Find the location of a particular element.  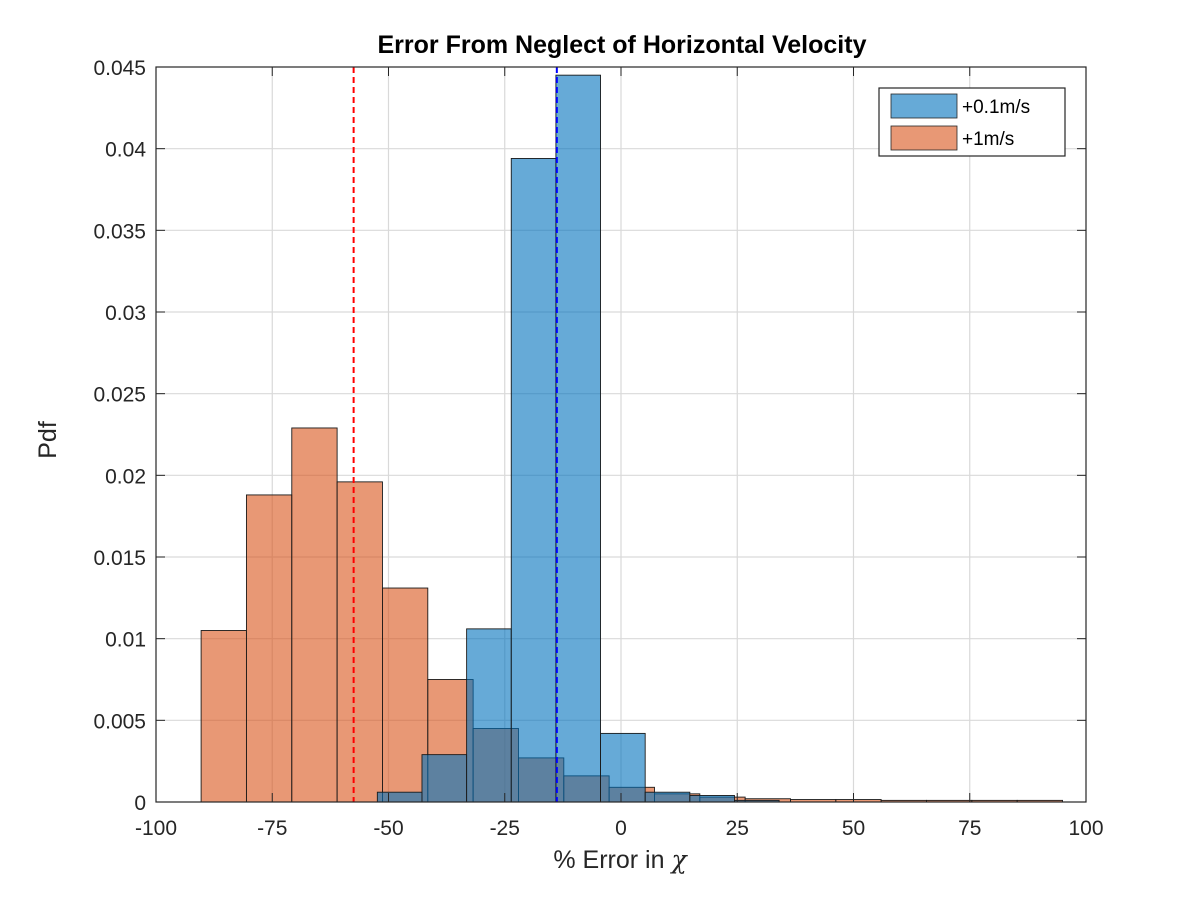

y-tick-label: 0.005 is located at coordinates (119, 721).